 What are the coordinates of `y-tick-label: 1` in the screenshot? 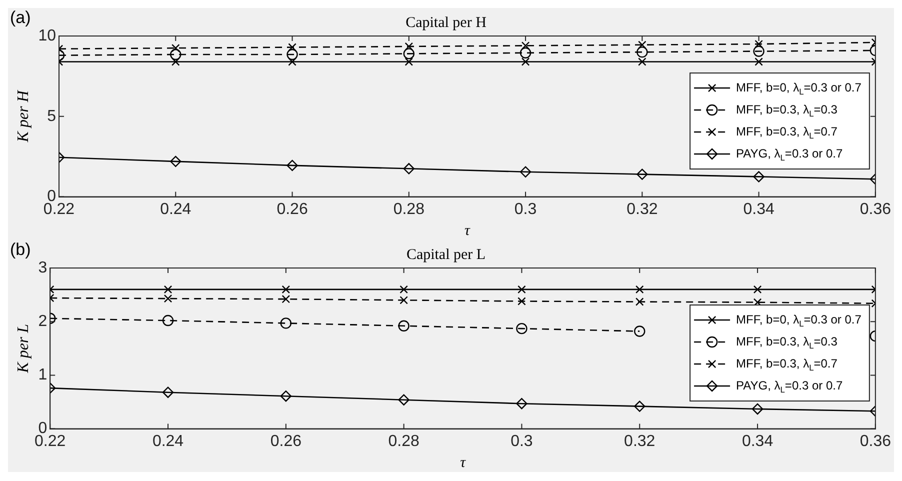 It's located at (43, 375).